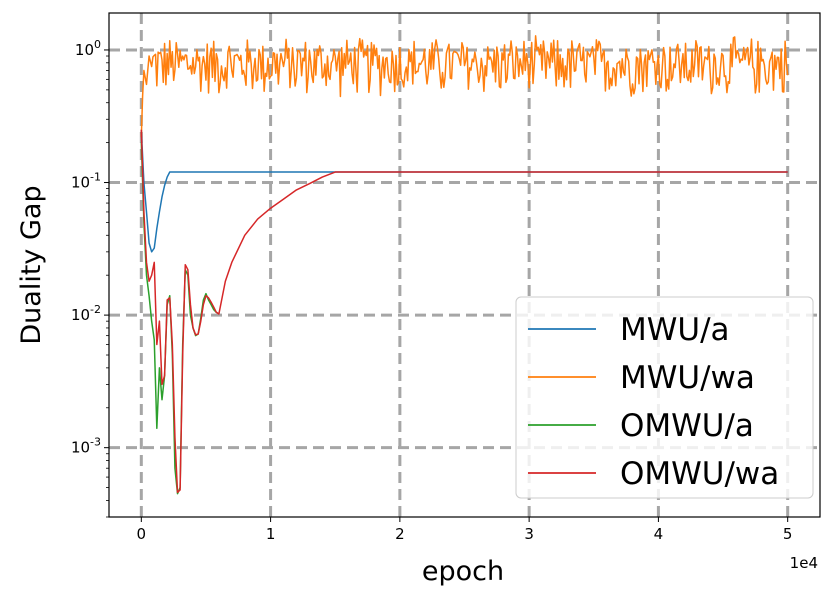 This screenshot has height=599, width=831. I want to click on x-axis: 0 1 2 3 4 5, so click(465, 530).